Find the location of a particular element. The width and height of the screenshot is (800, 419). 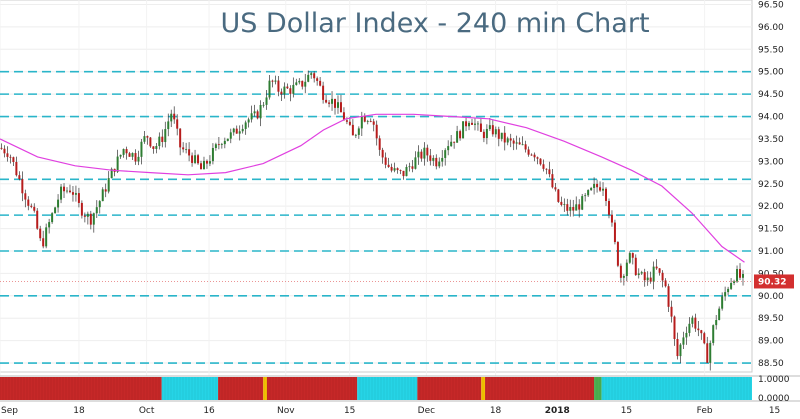

y-tick-label: 91.00 is located at coordinates (771, 252).